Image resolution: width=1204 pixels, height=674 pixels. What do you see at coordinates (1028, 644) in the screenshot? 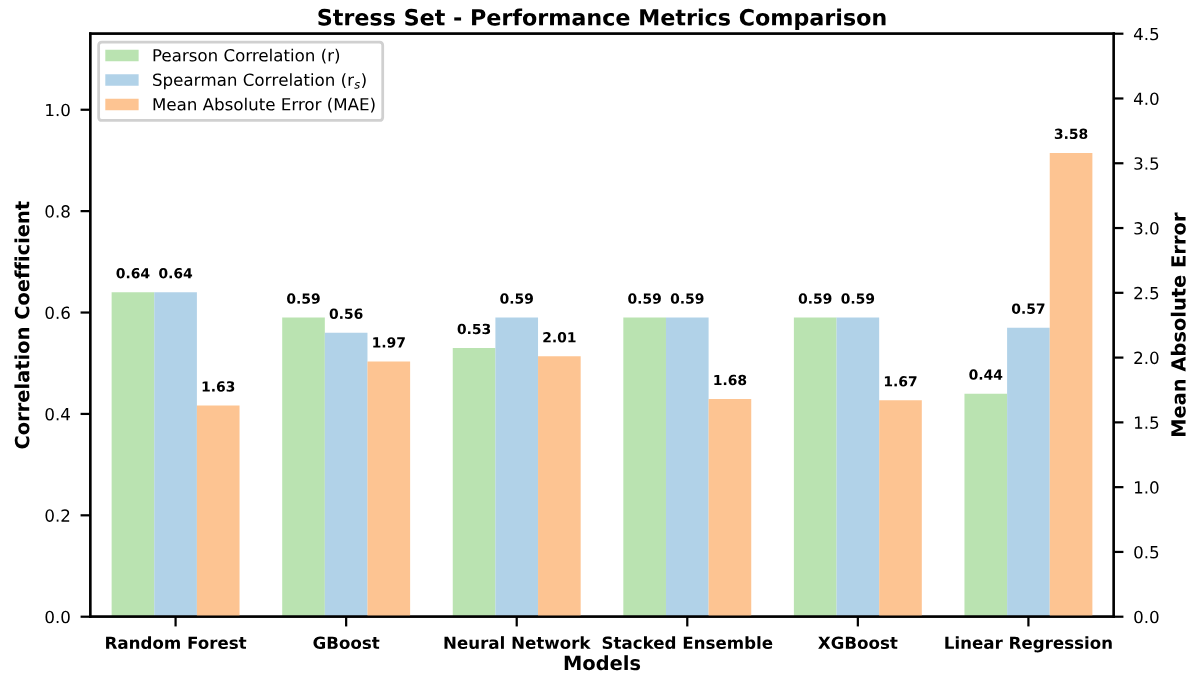
I see `x-tick-label: Linear Regression` at bounding box center [1028, 644].